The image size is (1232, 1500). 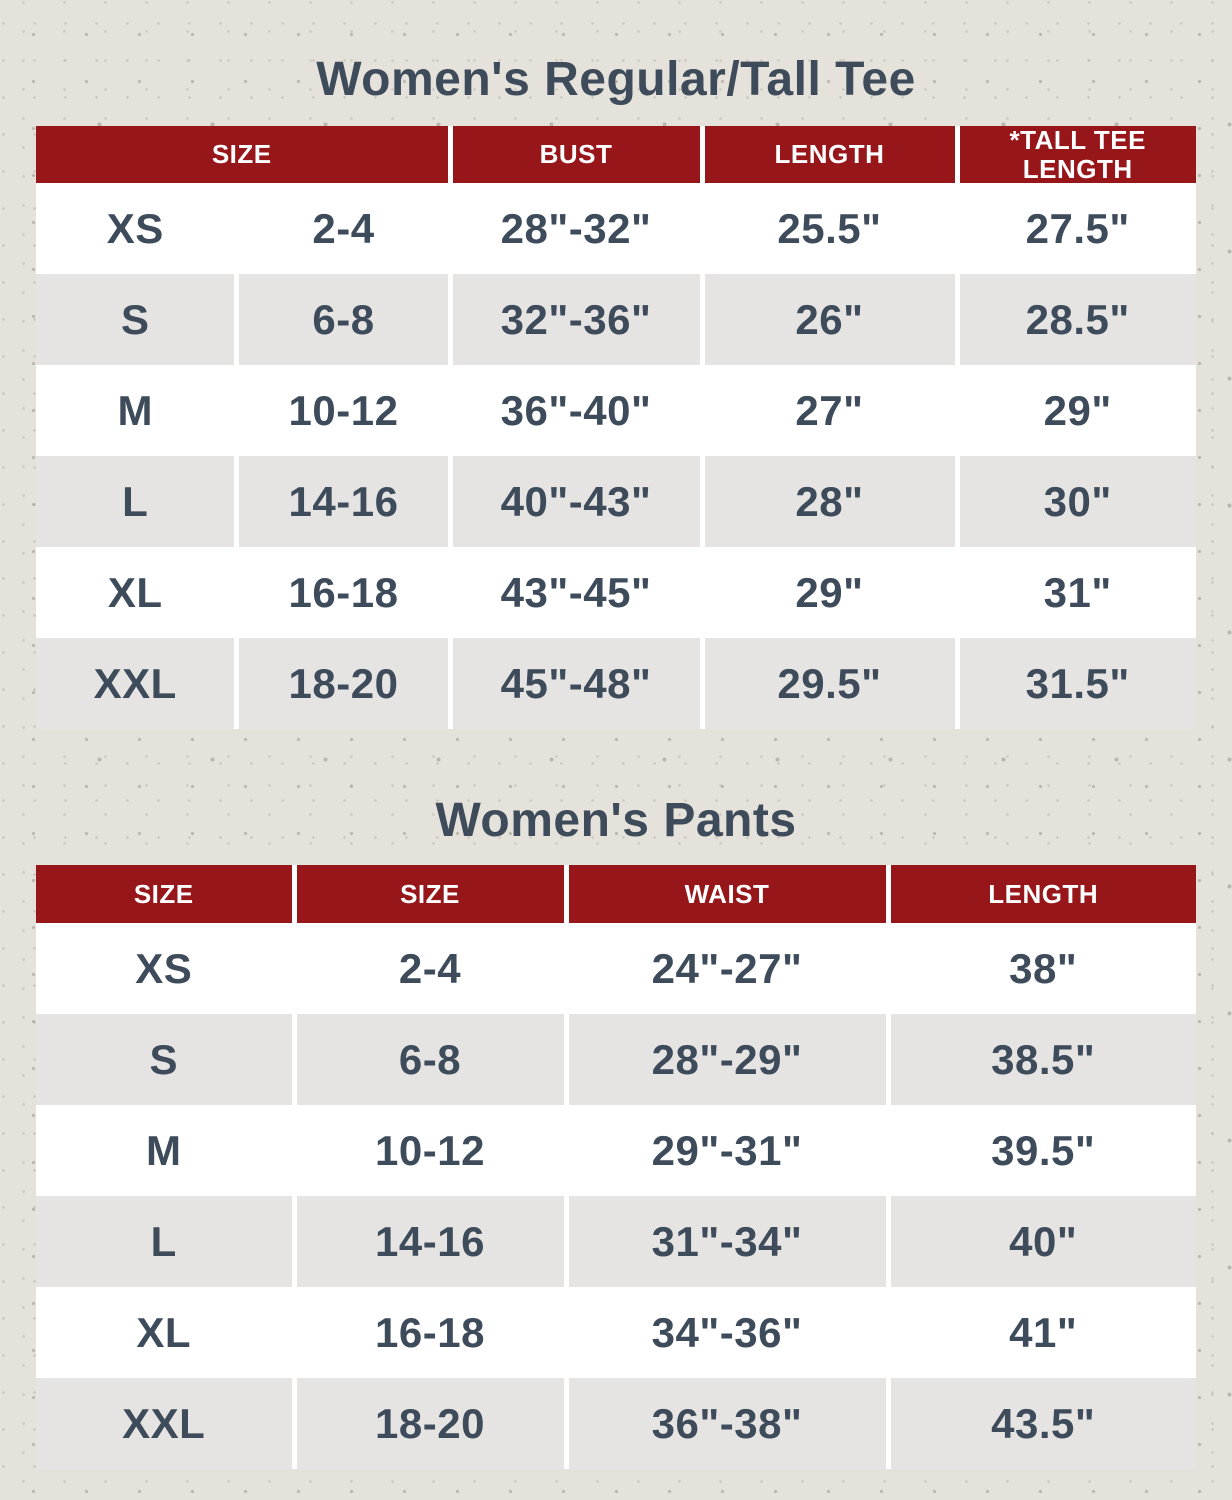 I want to click on table-row: XL 16-18 43"-45" 29" 31", so click(x=615, y=593).